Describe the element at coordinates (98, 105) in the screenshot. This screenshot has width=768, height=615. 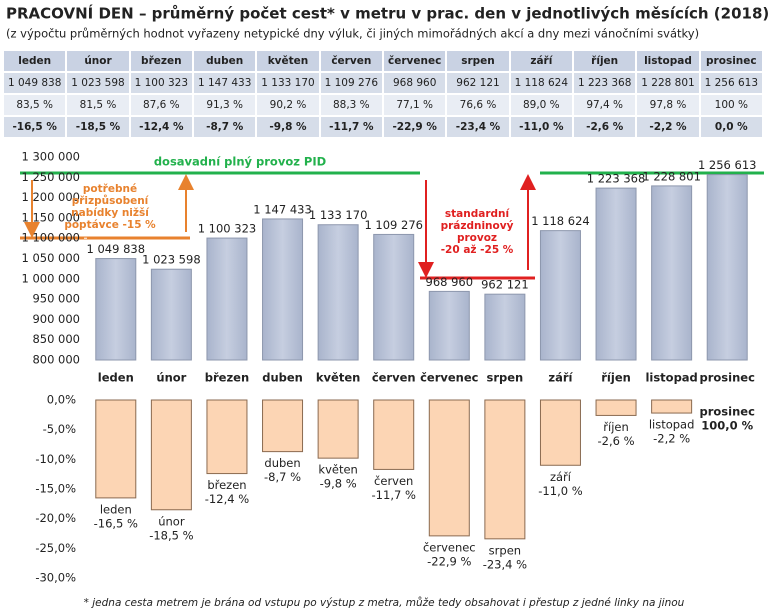
I see `table-cell: 81,5 %` at that location.